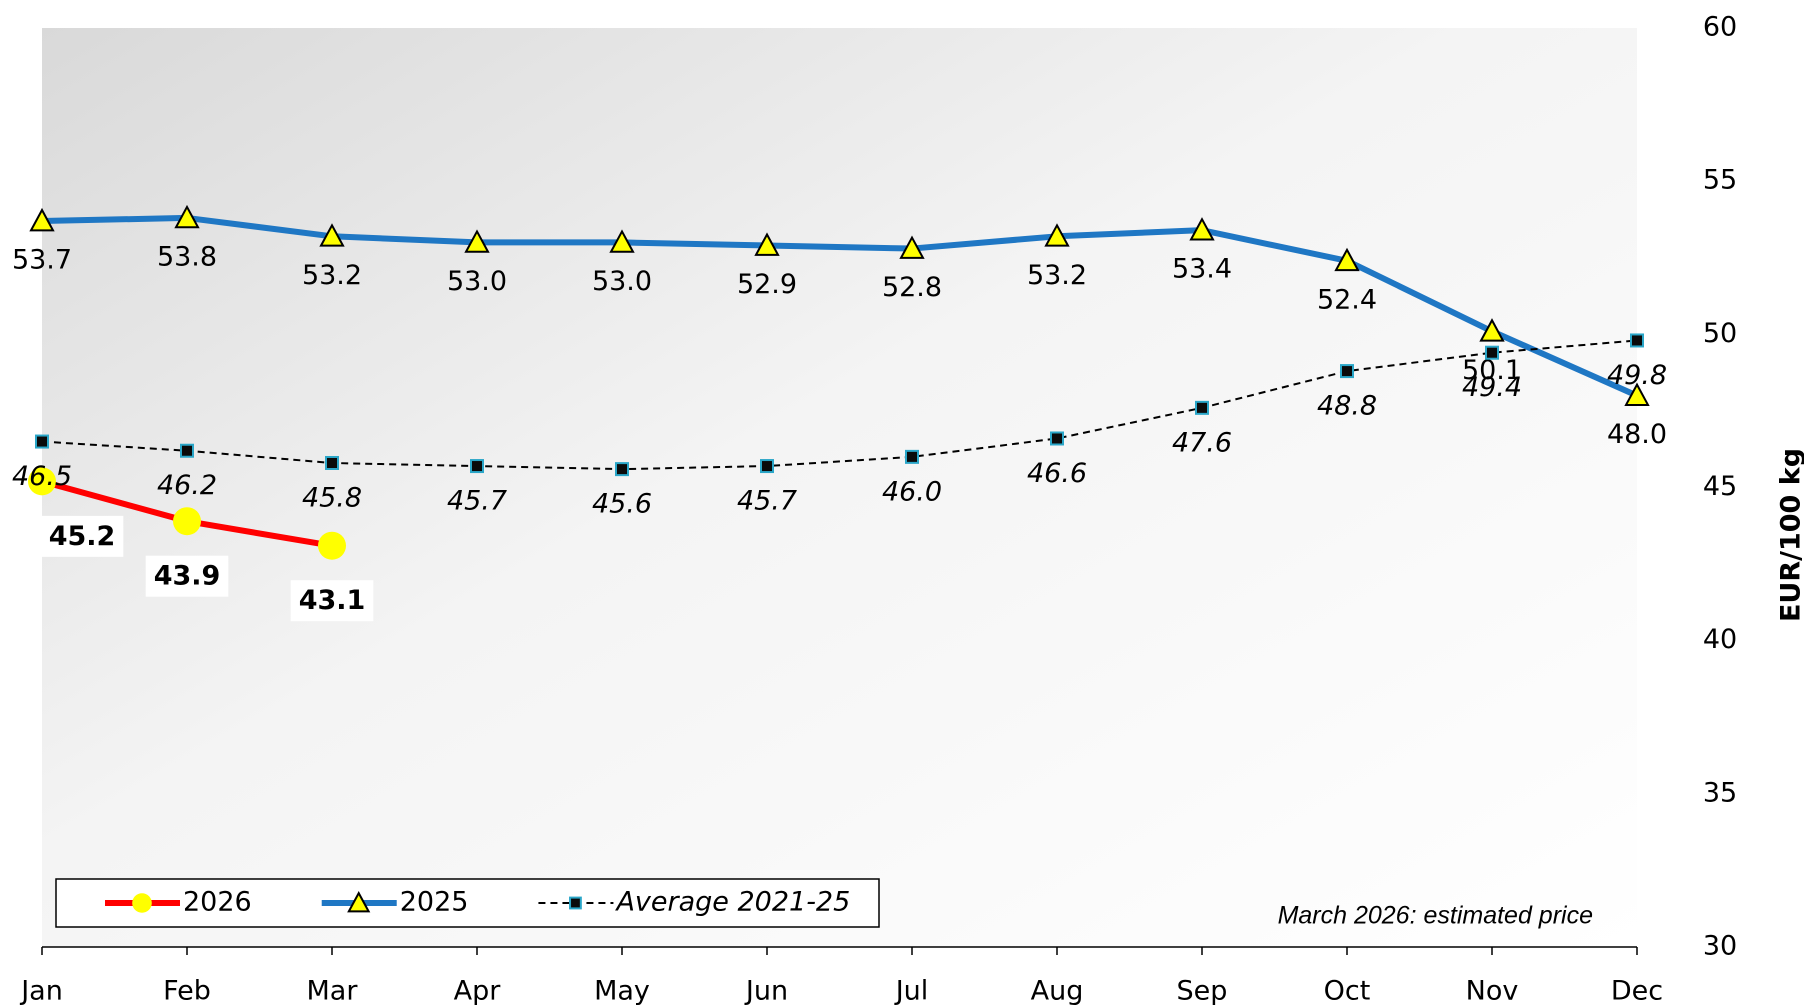  Describe the element at coordinates (622, 991) in the screenshot. I see `x-tick-label: May` at that location.